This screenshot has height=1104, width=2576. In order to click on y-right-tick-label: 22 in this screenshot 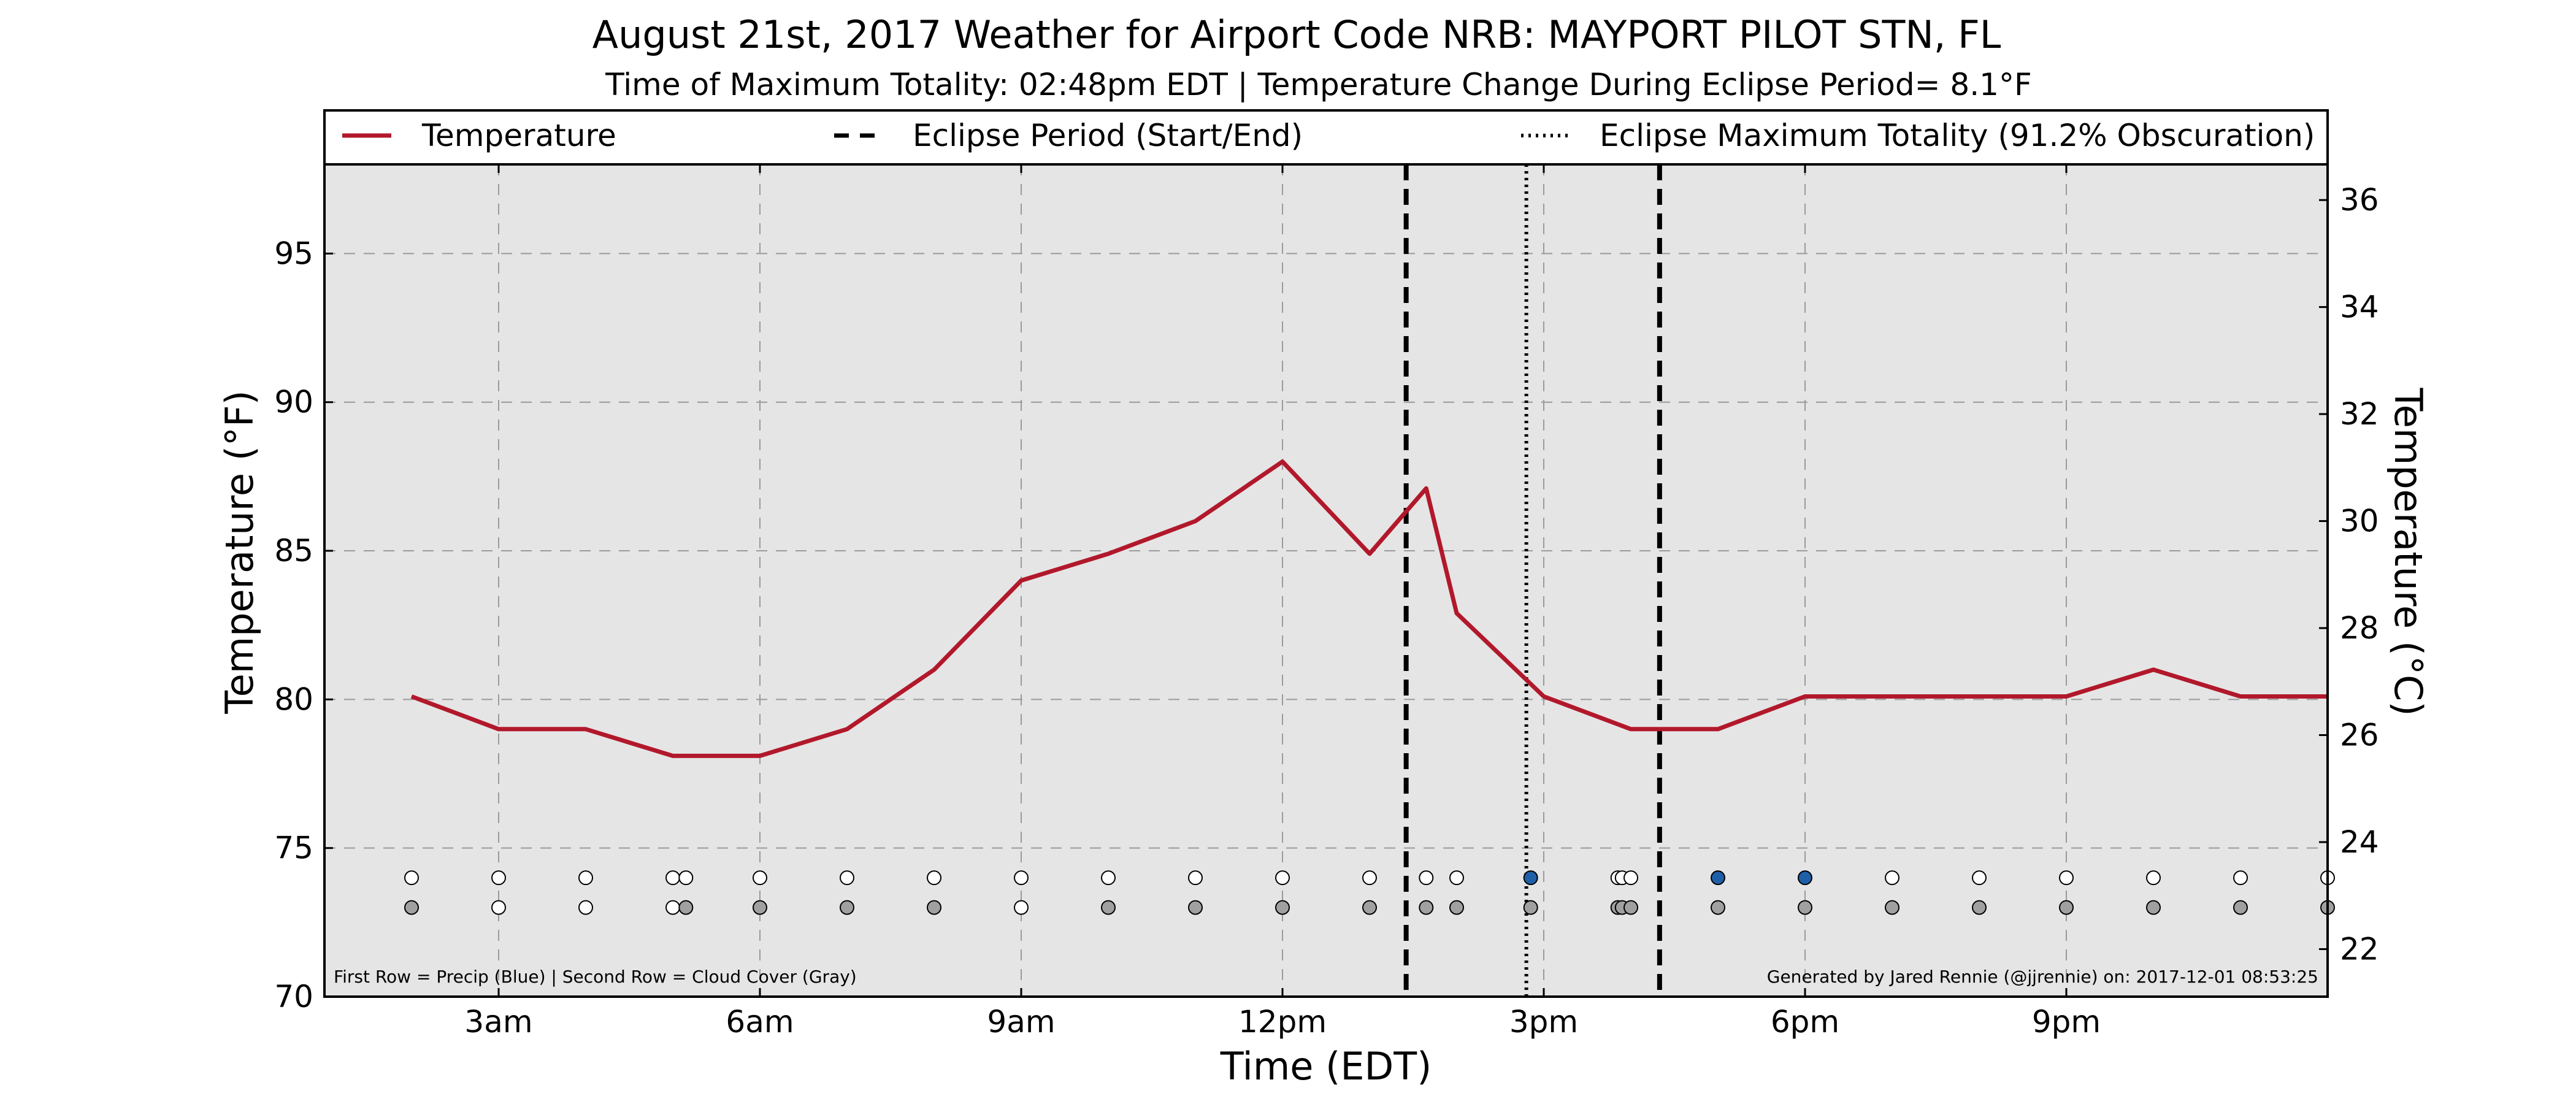, I will do `click(2359, 949)`.